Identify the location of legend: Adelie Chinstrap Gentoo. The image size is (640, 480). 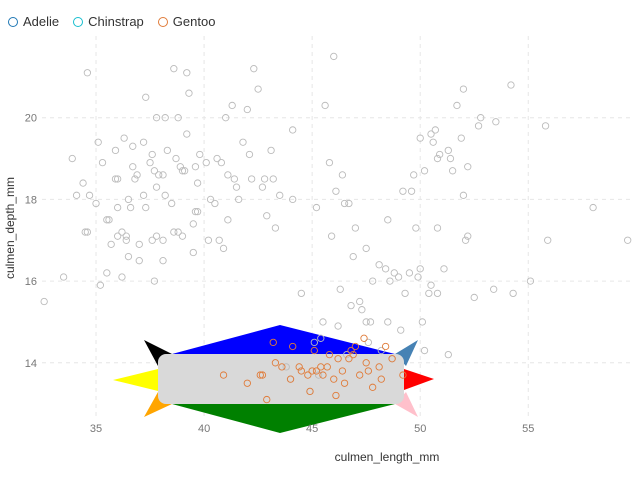
(111, 21).